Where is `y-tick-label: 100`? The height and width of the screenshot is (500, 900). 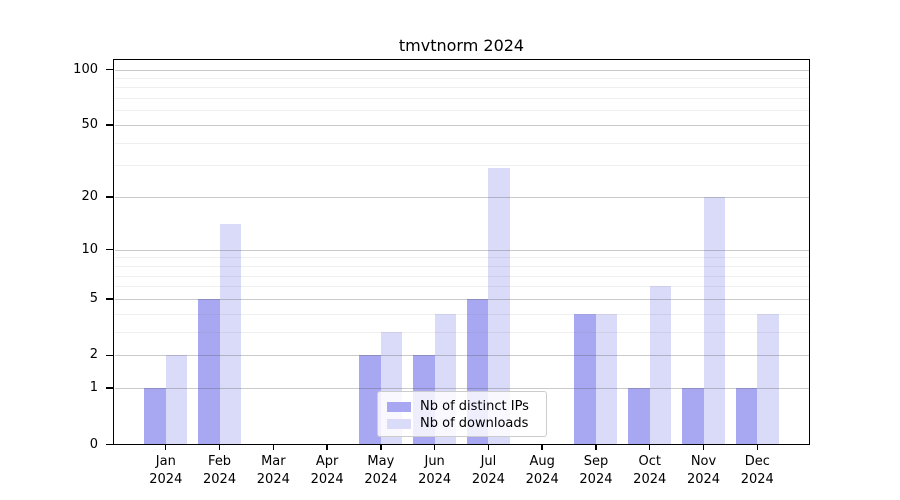
y-tick-label: 100 is located at coordinates (85, 69).